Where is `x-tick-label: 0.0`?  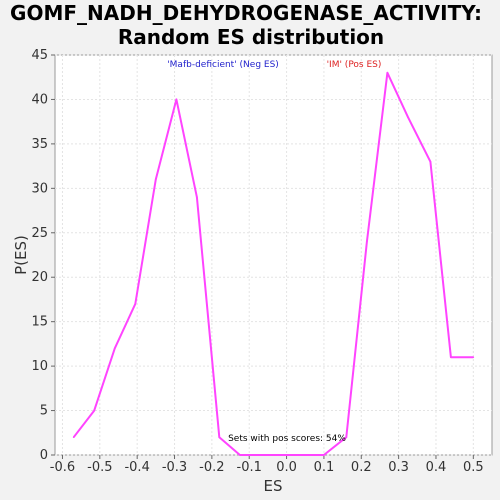
x-tick-label: 0.0 is located at coordinates (286, 467).